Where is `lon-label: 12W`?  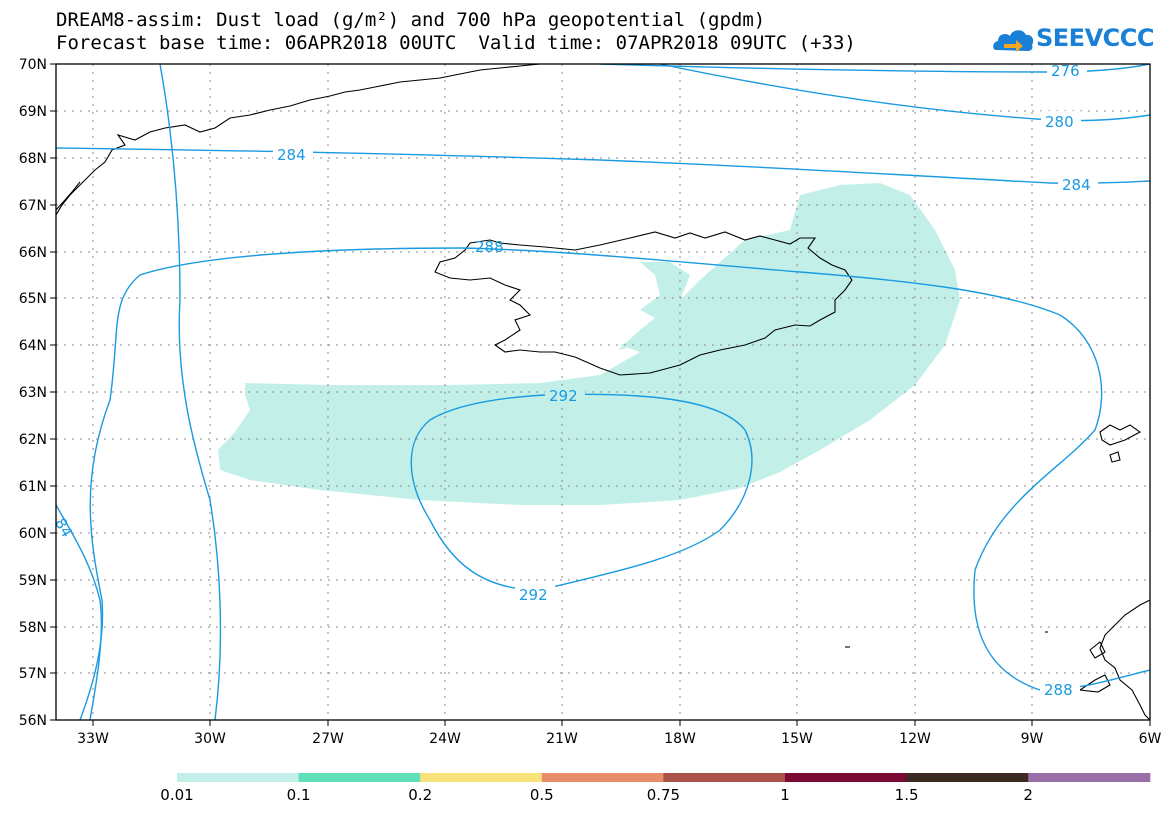
lon-label: 12W is located at coordinates (915, 739).